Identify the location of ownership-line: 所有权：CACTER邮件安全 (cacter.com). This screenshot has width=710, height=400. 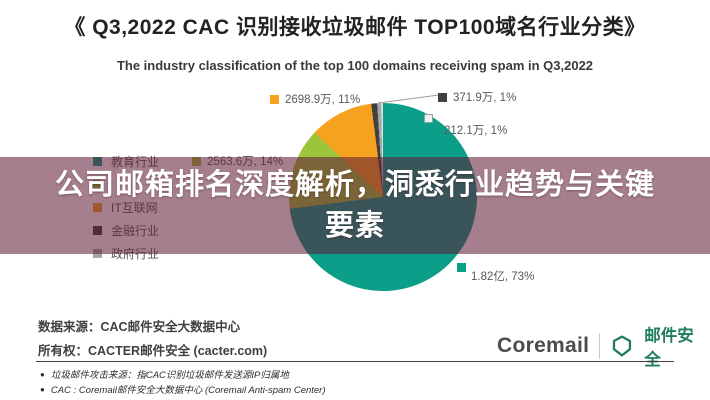
(153, 351).